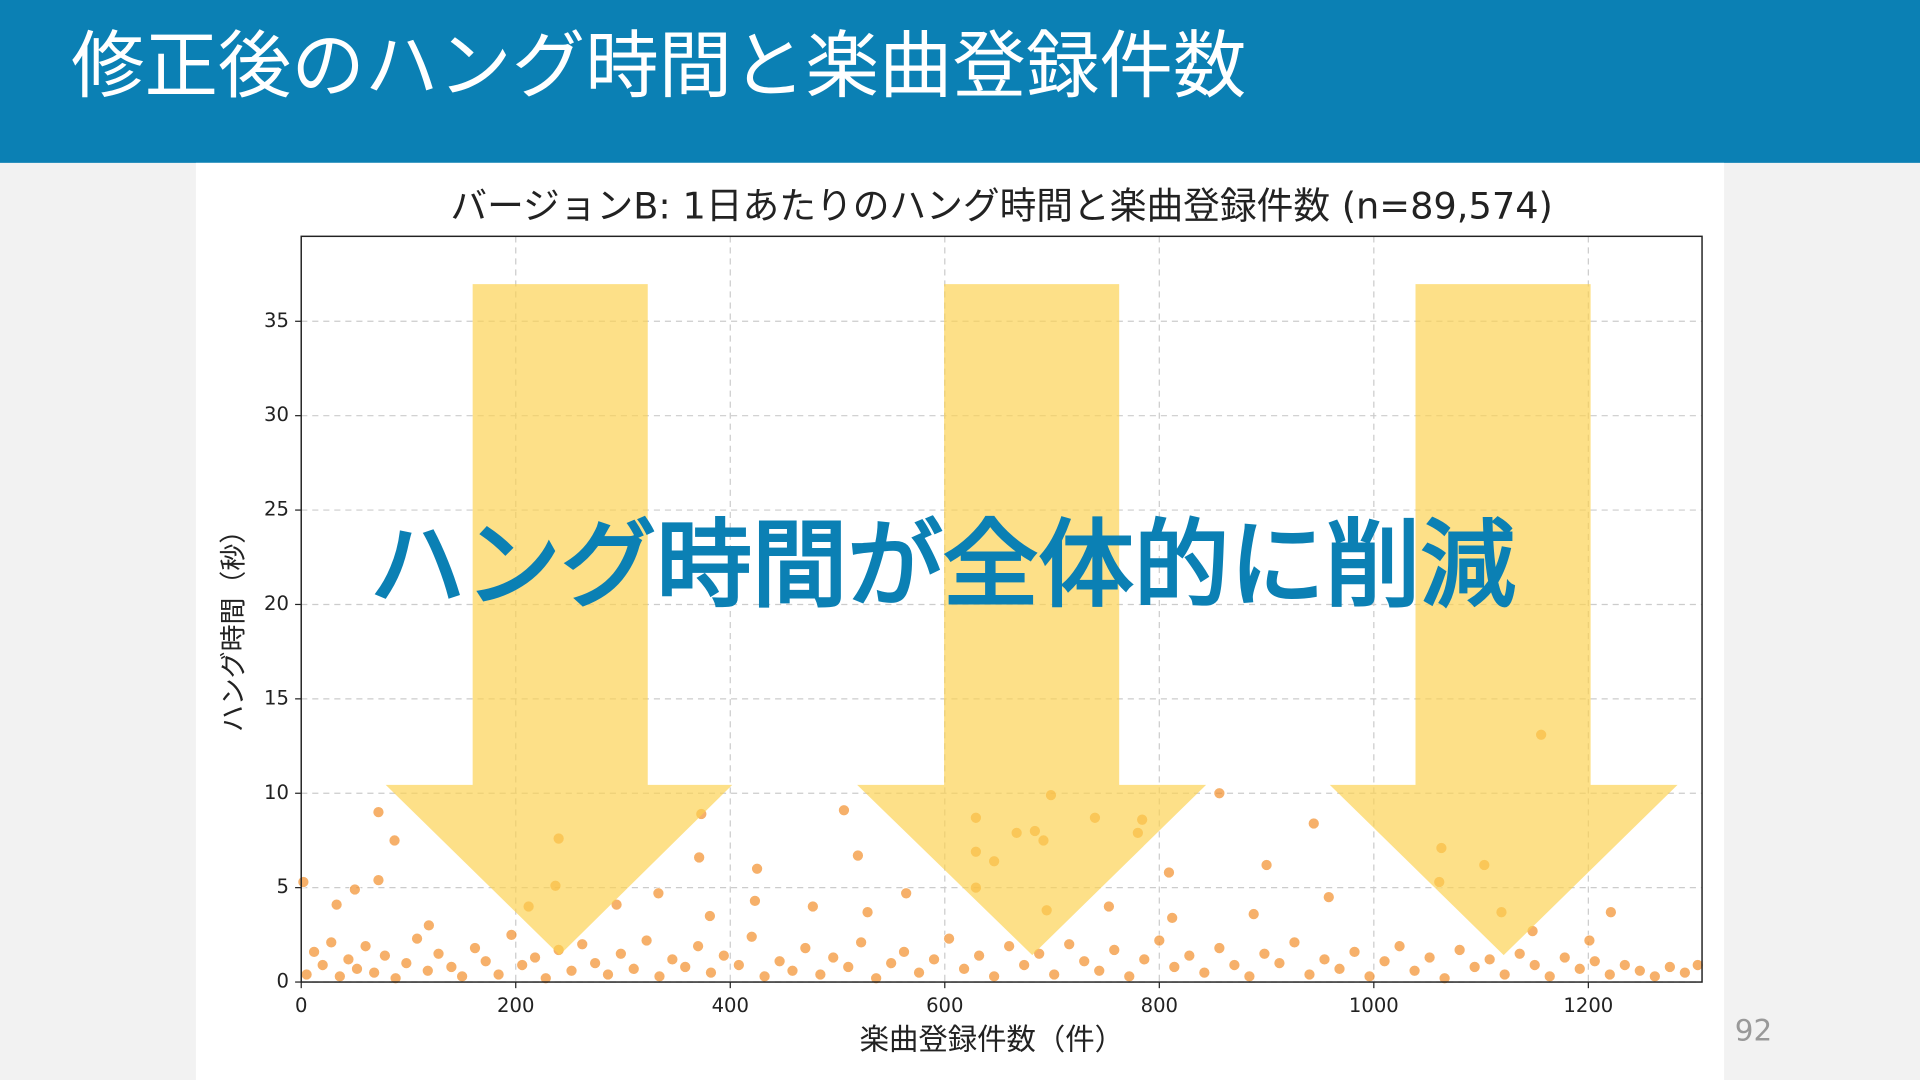 This screenshot has width=1920, height=1080. I want to click on y-tick-label: 15, so click(276, 697).